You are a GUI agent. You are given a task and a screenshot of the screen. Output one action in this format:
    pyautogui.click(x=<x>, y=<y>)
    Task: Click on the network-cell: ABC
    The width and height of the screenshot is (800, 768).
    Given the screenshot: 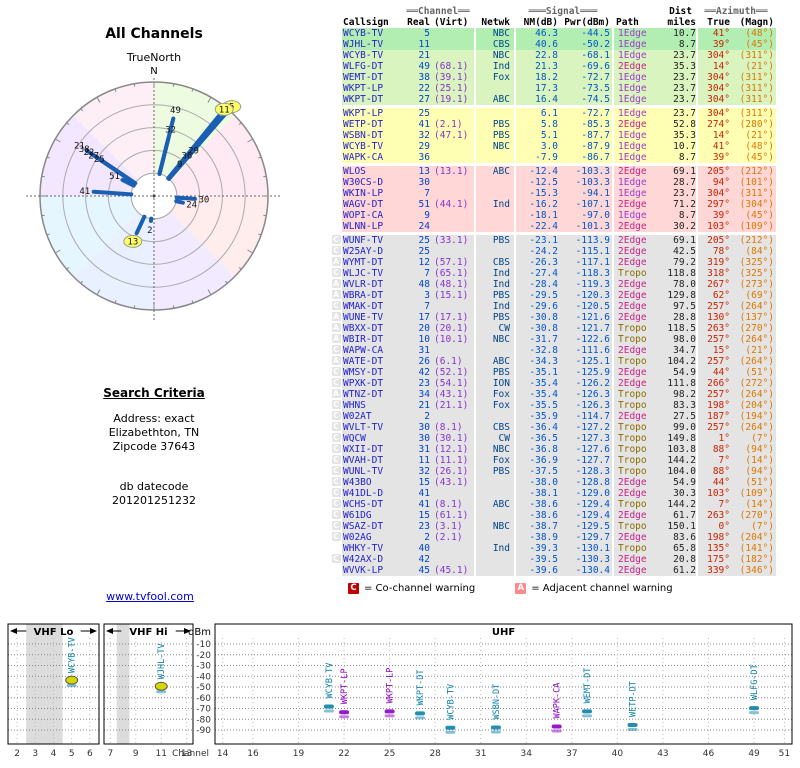 What is the action you would take?
    pyautogui.click(x=494, y=504)
    